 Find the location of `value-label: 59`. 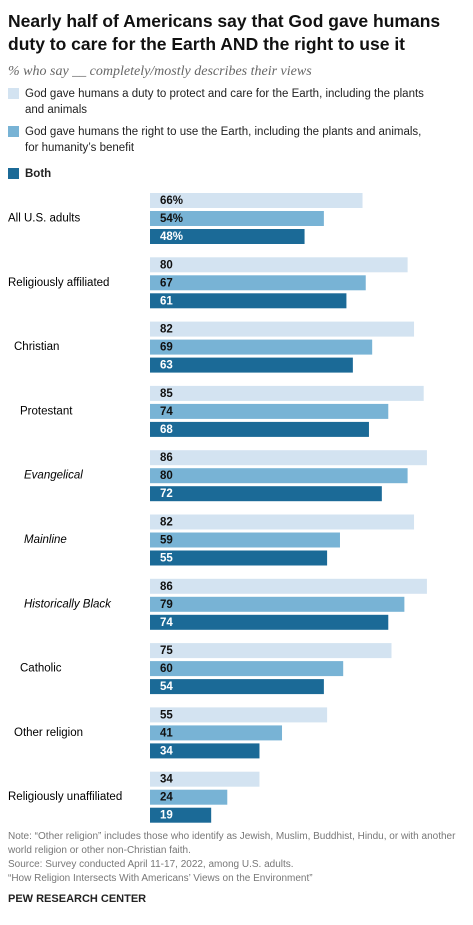

value-label: 59 is located at coordinates (166, 541).